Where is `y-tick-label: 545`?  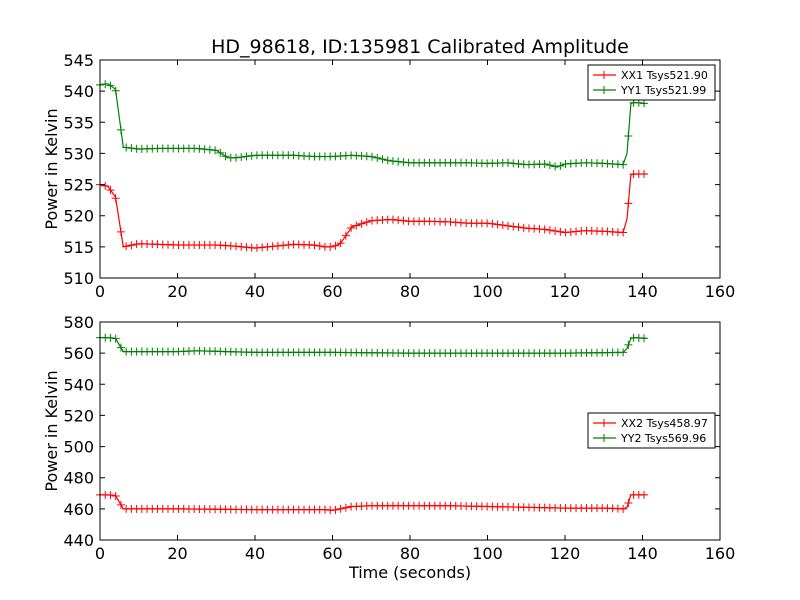 y-tick-label: 545 is located at coordinates (78, 60).